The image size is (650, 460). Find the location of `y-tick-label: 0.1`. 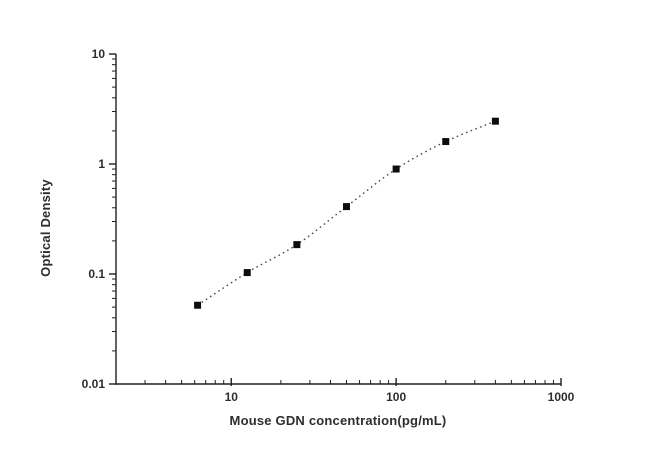

y-tick-label: 0.1 is located at coordinates (96, 274).